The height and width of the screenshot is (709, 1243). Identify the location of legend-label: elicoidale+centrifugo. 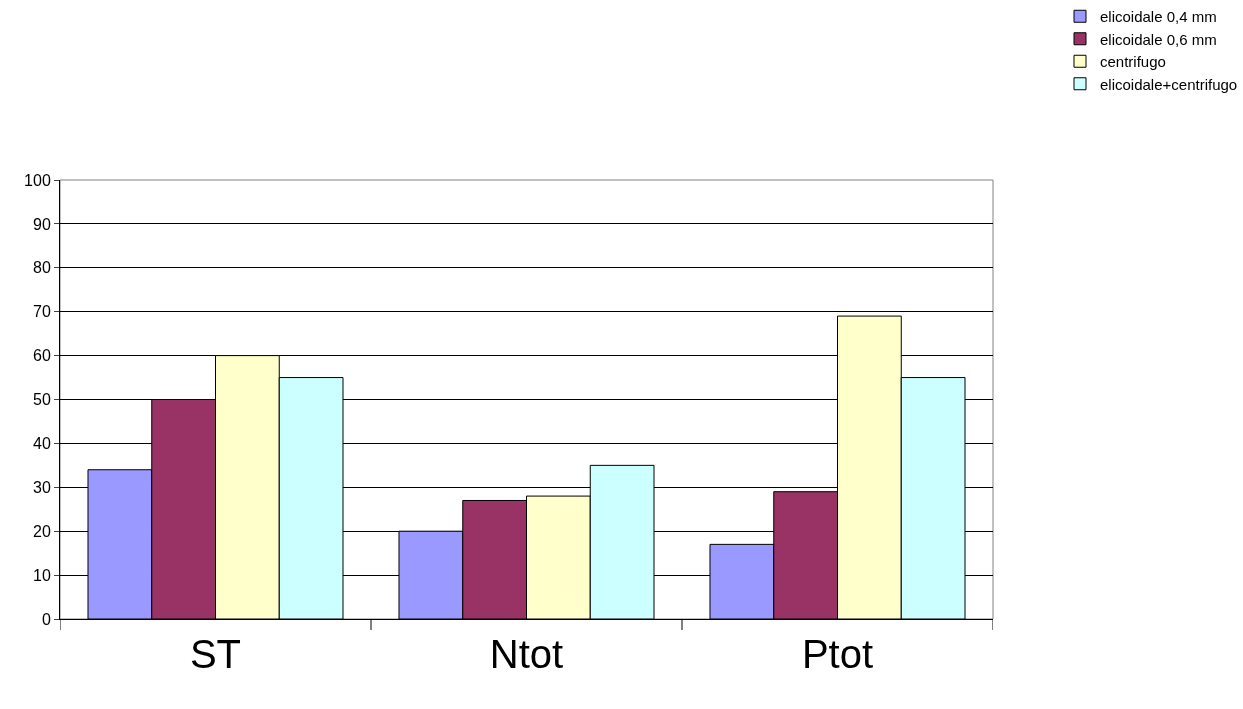
(1169, 84).